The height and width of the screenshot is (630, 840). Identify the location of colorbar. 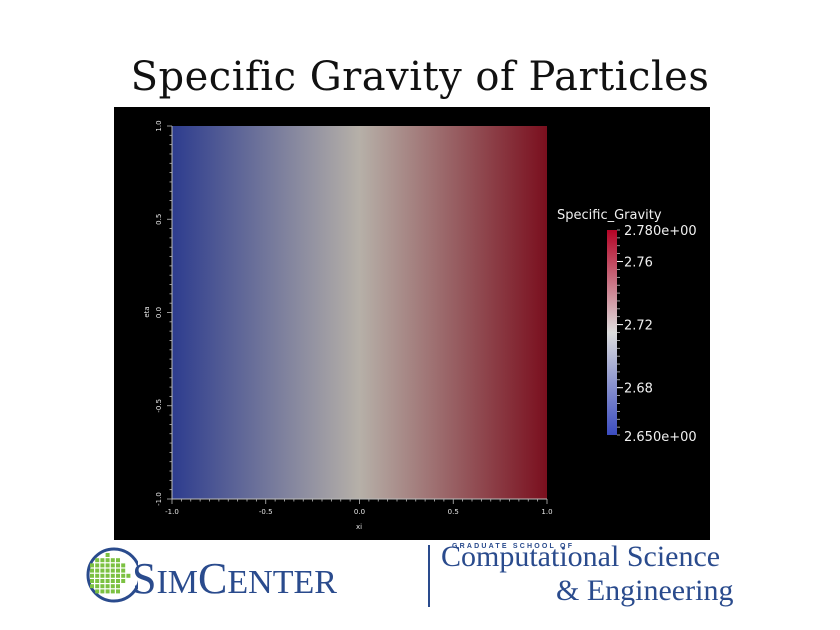
(612, 332).